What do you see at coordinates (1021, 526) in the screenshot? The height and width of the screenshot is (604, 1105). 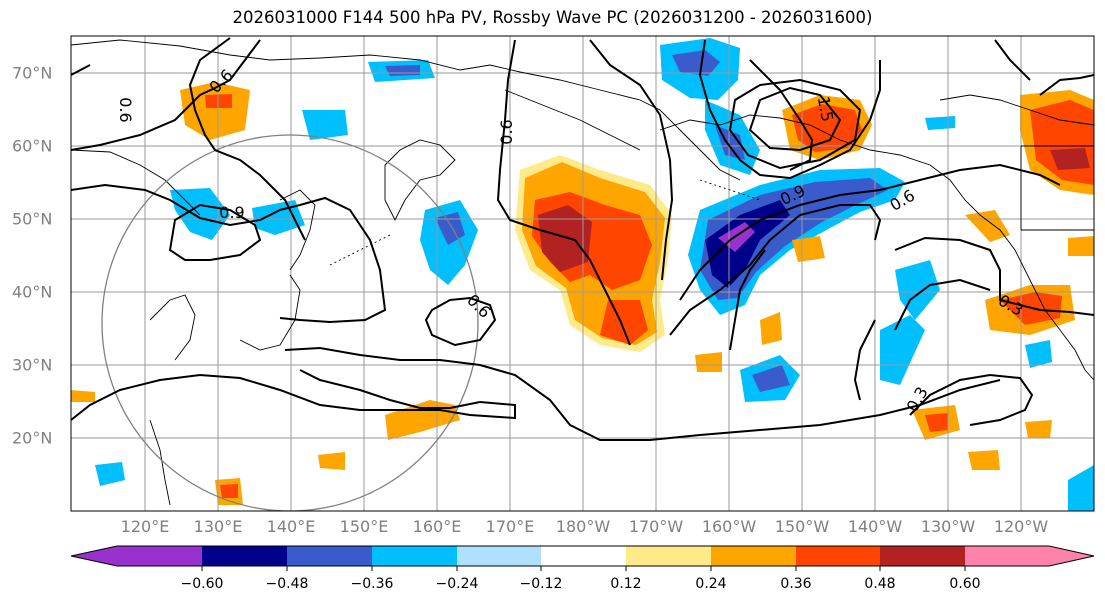 I see `lon-label: 120°W` at bounding box center [1021, 526].